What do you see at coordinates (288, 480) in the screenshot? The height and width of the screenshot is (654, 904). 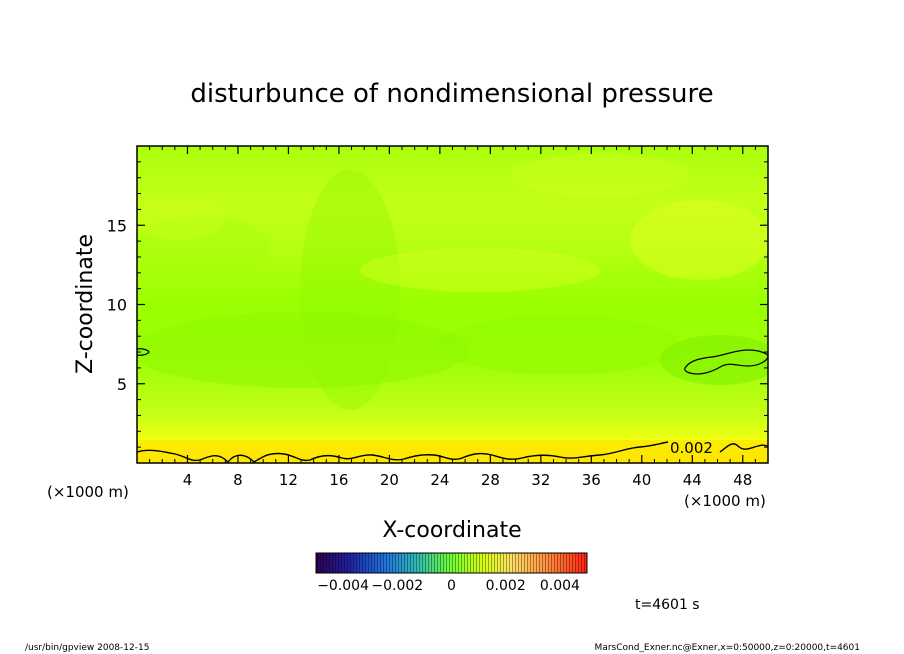 I see `x-tick-label: 12` at bounding box center [288, 480].